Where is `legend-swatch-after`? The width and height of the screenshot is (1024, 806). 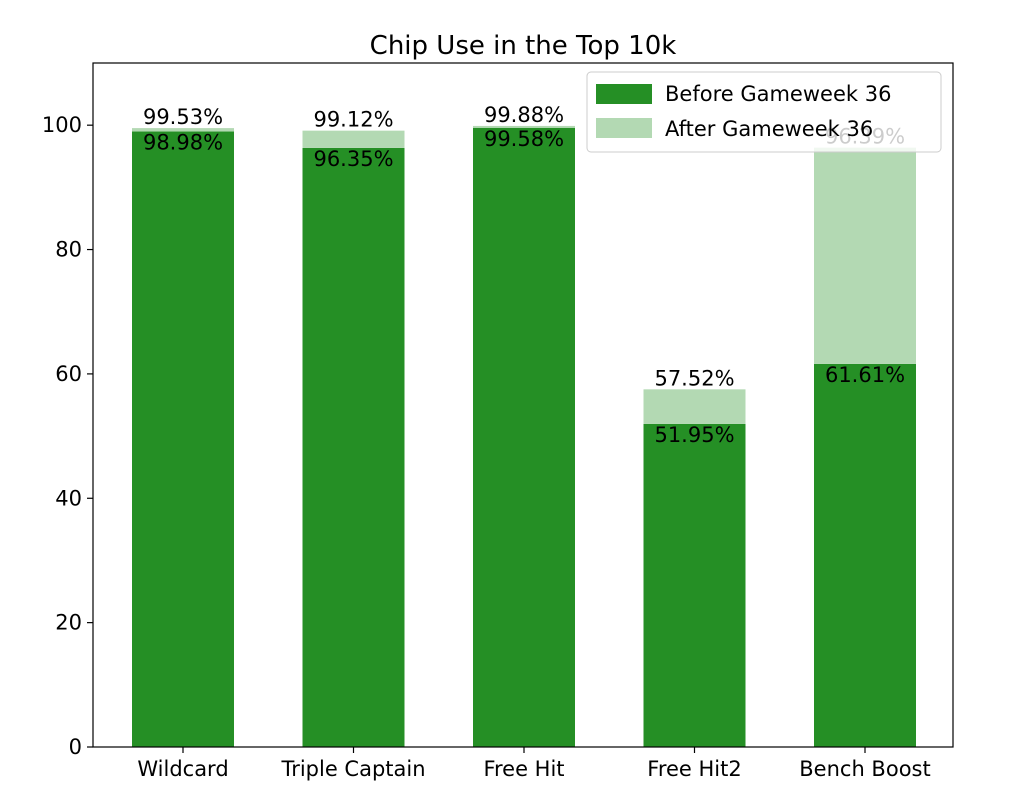
legend-swatch-after is located at coordinates (624, 128).